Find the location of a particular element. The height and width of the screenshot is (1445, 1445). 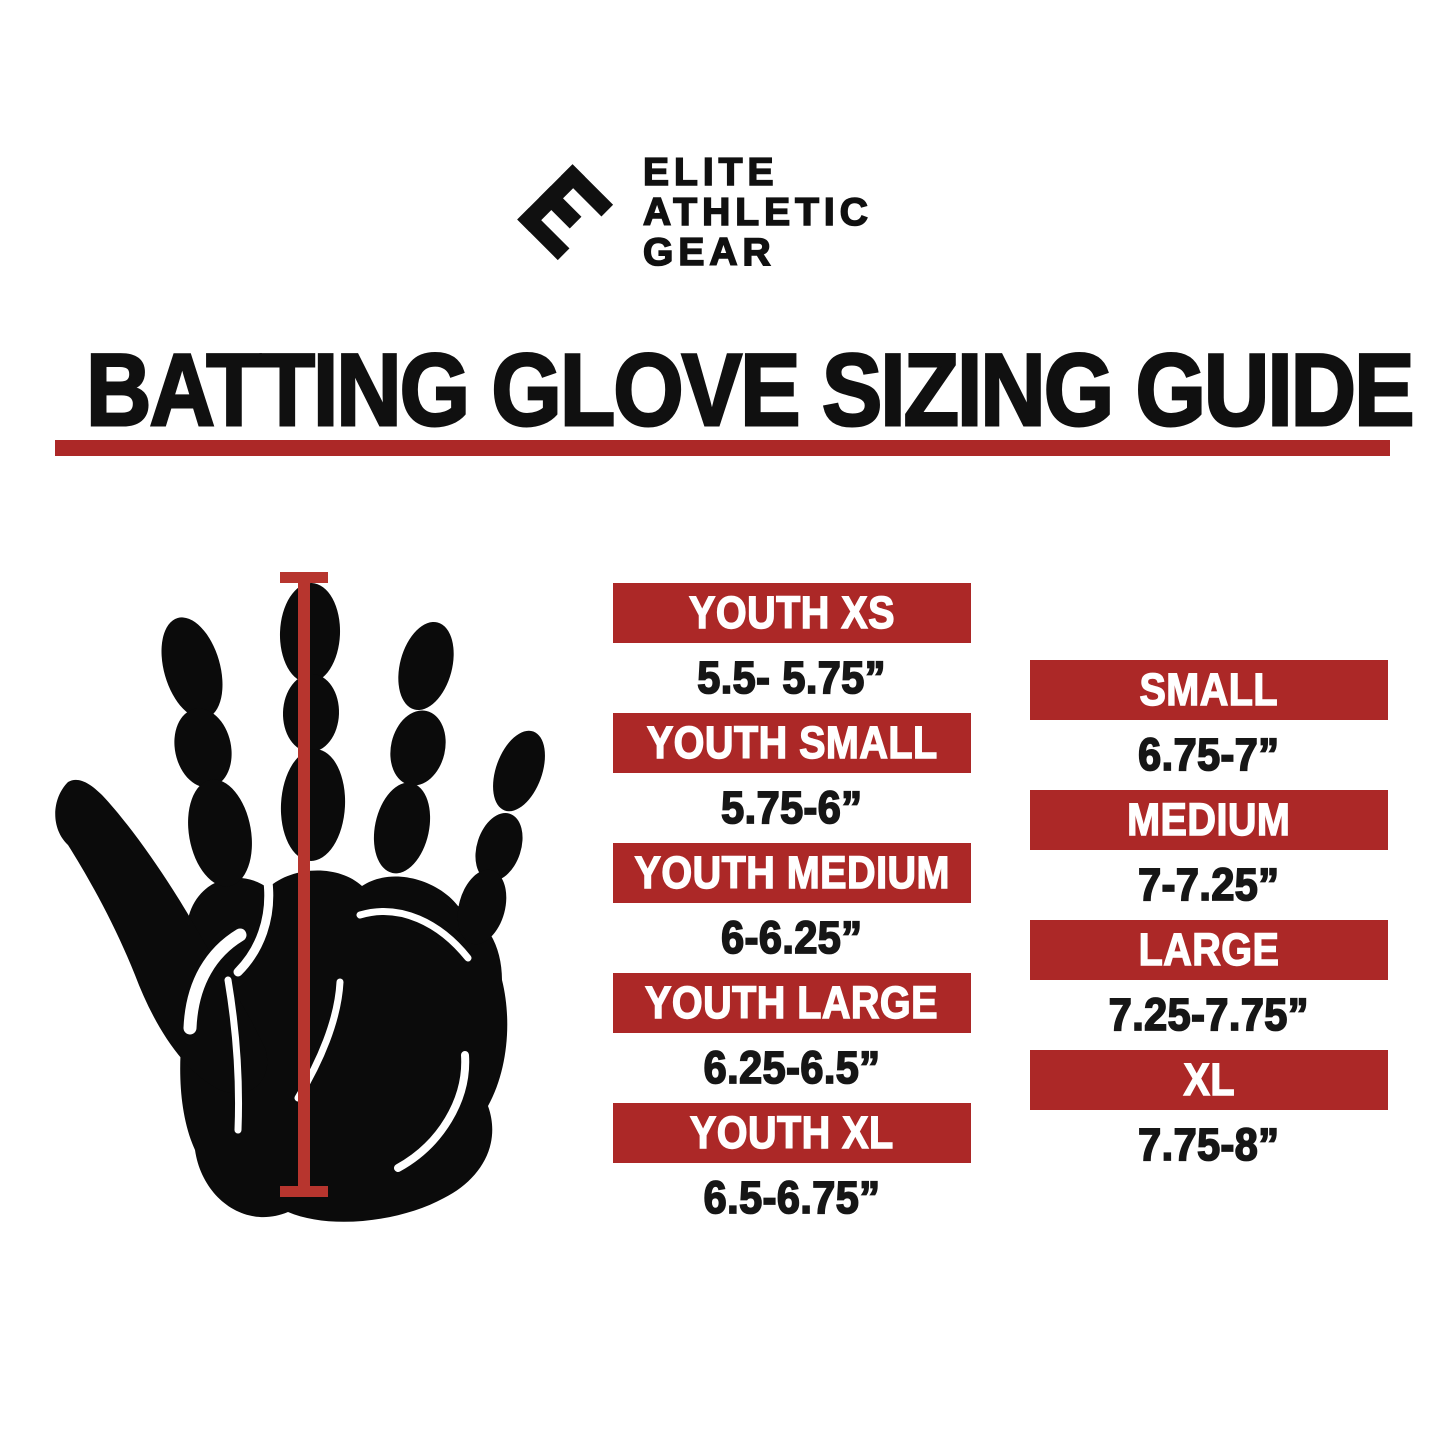

size-range: 5.75-6” is located at coordinates (792, 807).